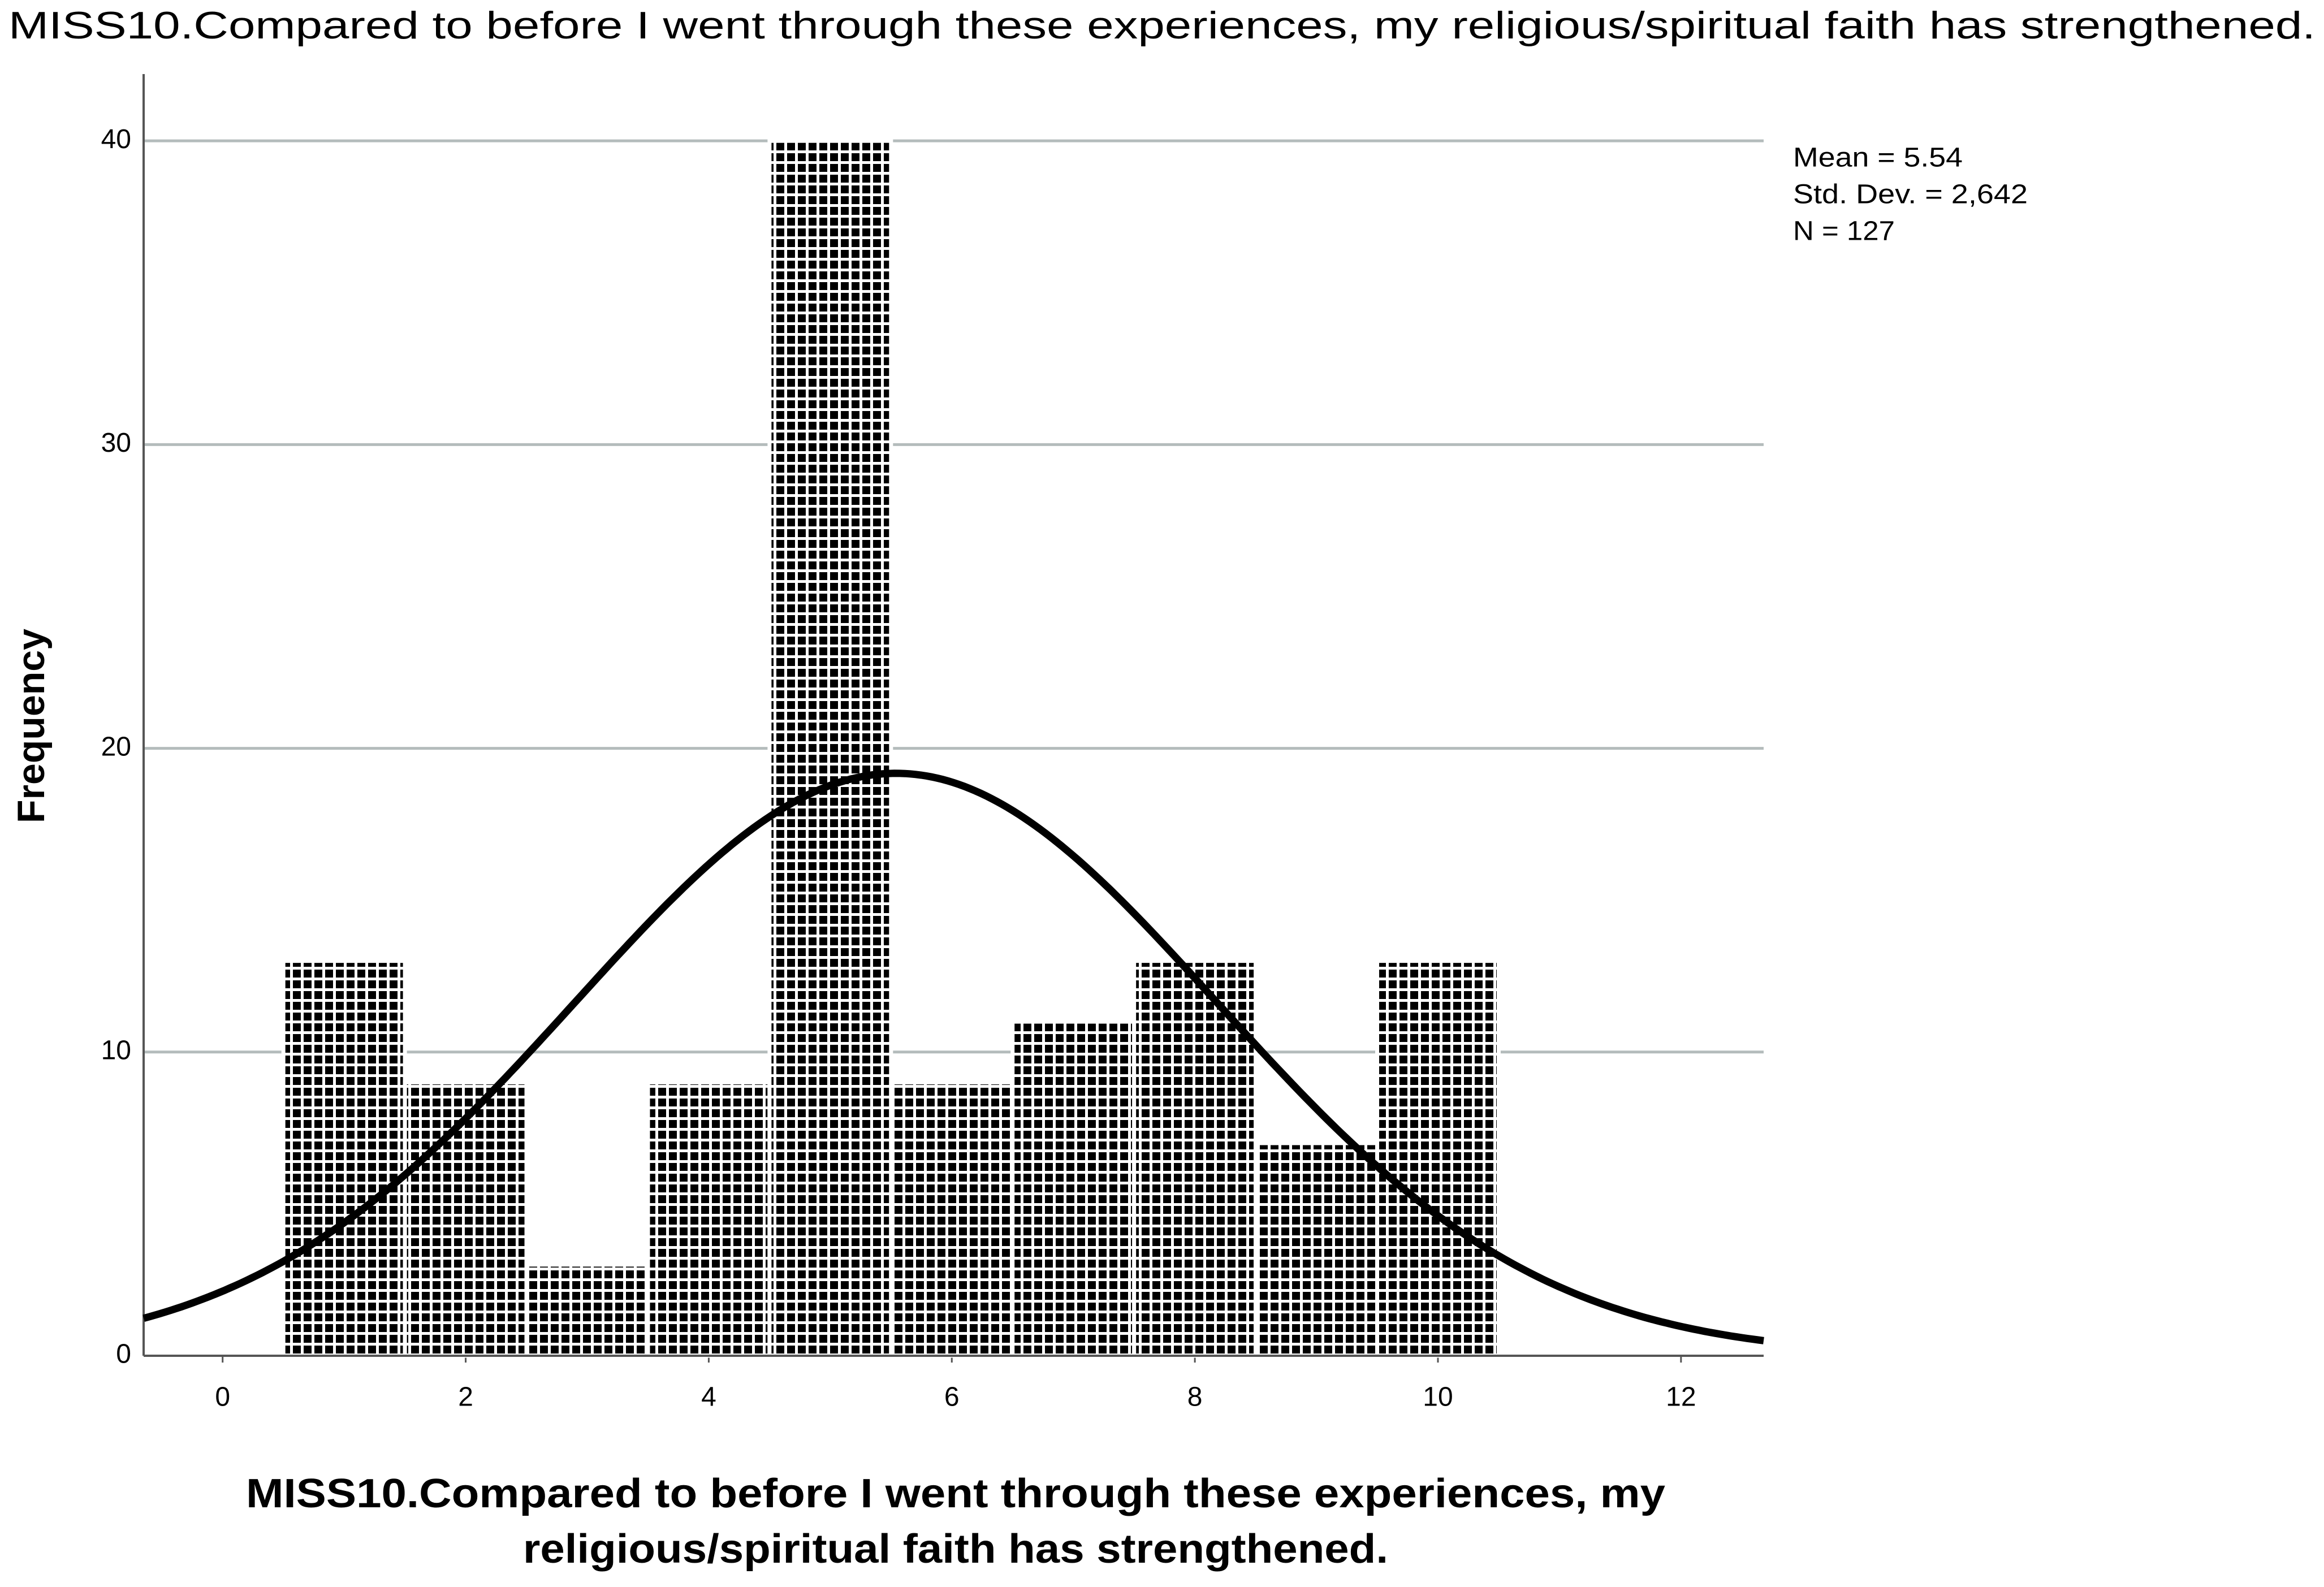 This screenshot has width=2324, height=1587. What do you see at coordinates (123, 1354) in the screenshot?
I see `y-tick-label: 0` at bounding box center [123, 1354].